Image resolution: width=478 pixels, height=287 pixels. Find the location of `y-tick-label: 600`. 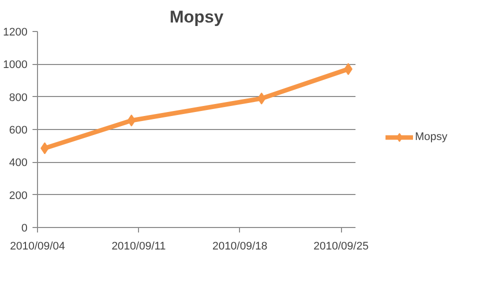

y-tick-label: 600 is located at coordinates (18, 130).